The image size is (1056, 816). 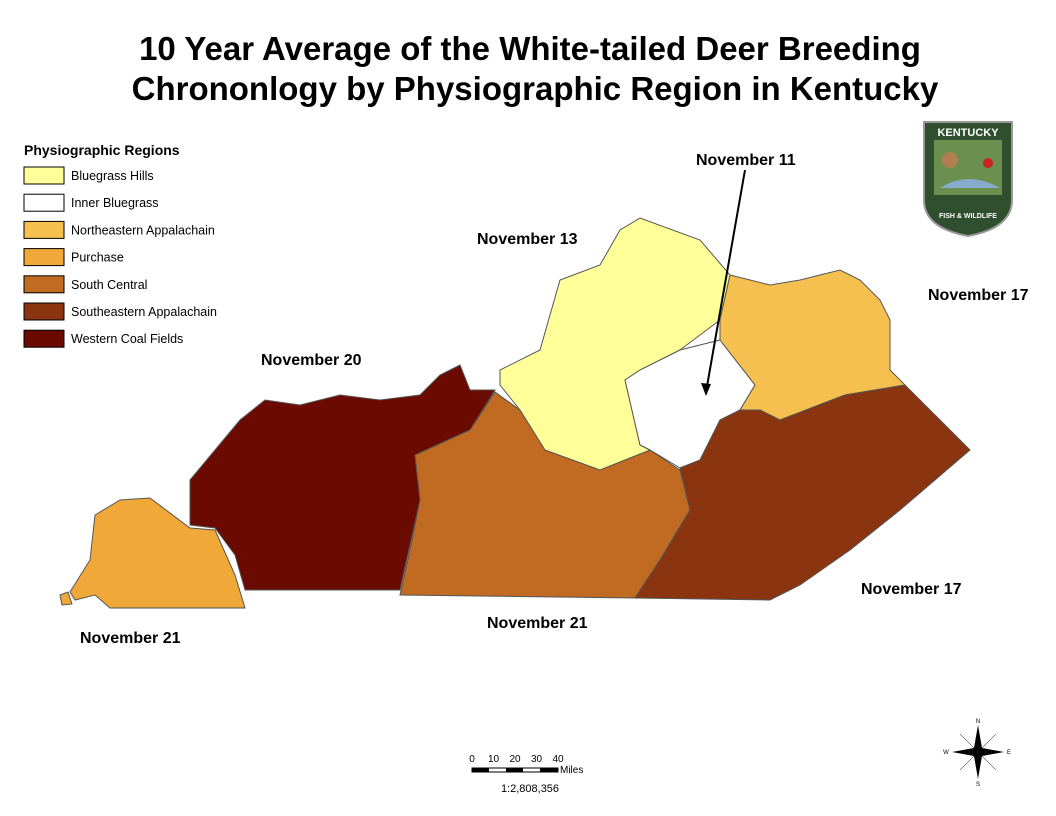 What do you see at coordinates (530, 789) in the screenshot?
I see `scale-ratio: 1:2,808,356` at bounding box center [530, 789].